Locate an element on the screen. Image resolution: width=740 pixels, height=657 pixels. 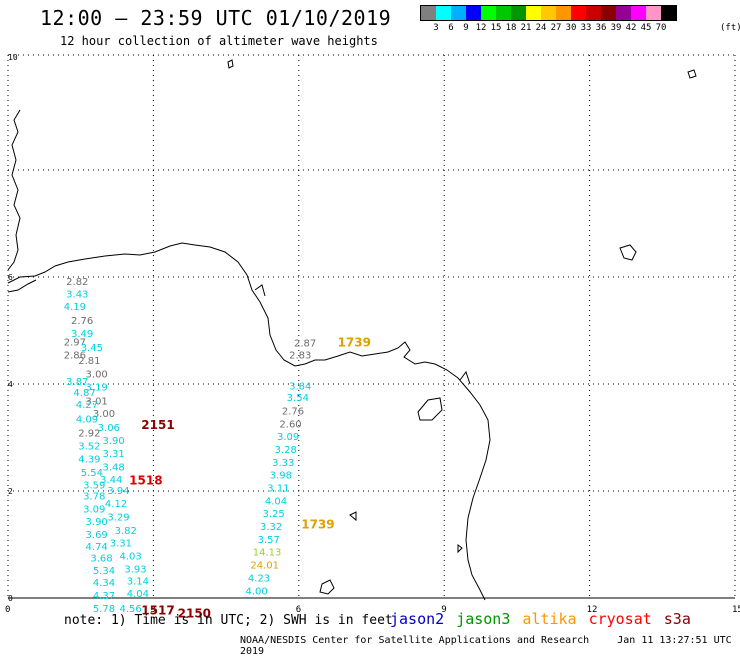
wave-height-value: 4.09 is located at coordinates (87, 420).